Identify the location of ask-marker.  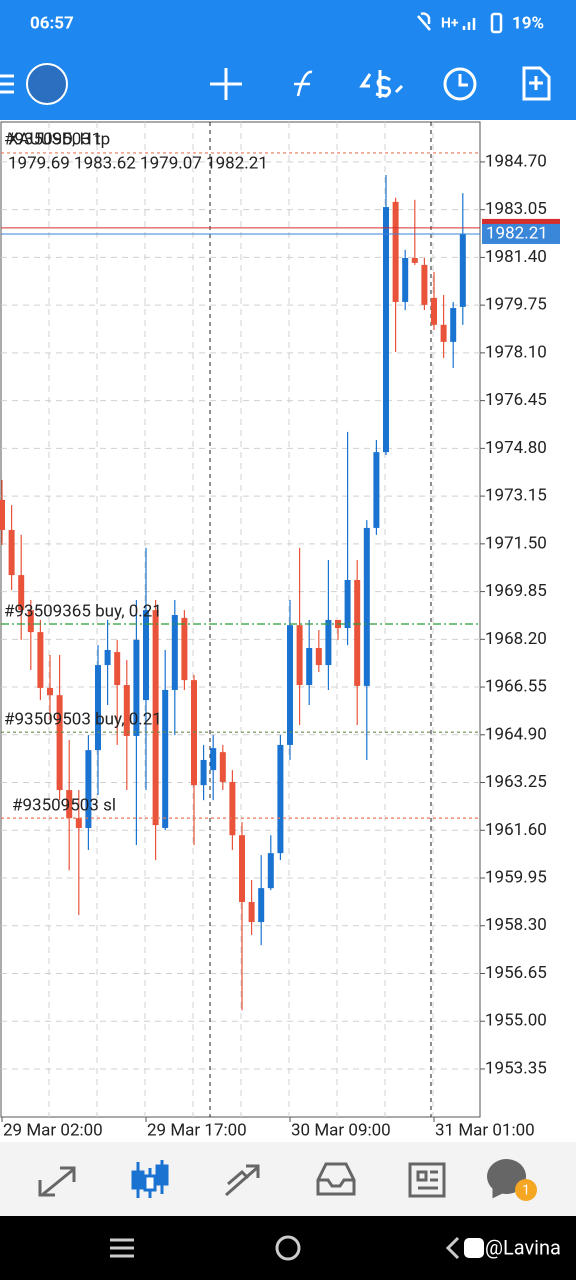
(521, 221).